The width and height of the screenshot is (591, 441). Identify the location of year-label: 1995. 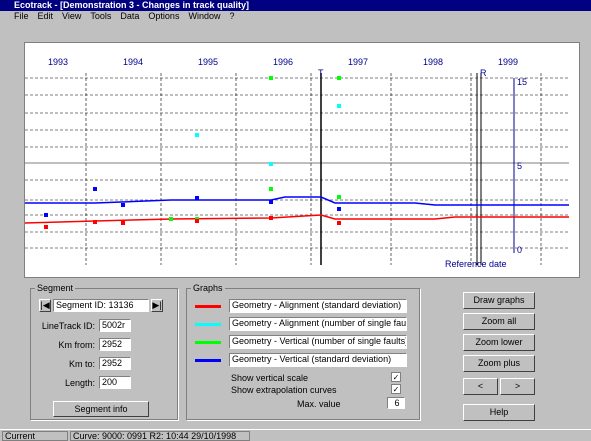
(208, 62).